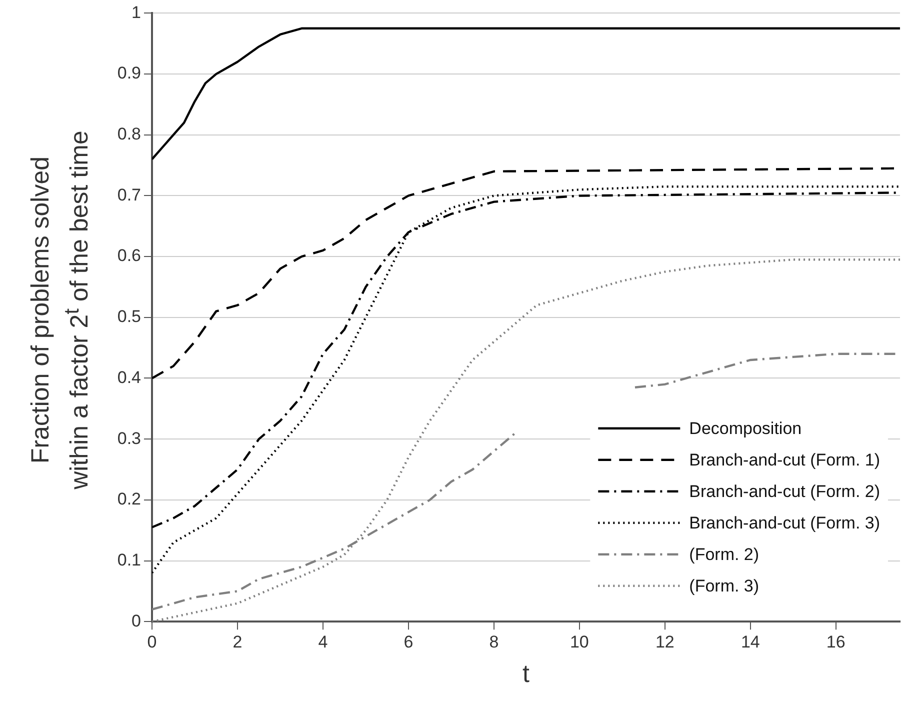 This screenshot has height=702, width=901. What do you see at coordinates (129, 256) in the screenshot?
I see `y-tick-label: 0.6` at bounding box center [129, 256].